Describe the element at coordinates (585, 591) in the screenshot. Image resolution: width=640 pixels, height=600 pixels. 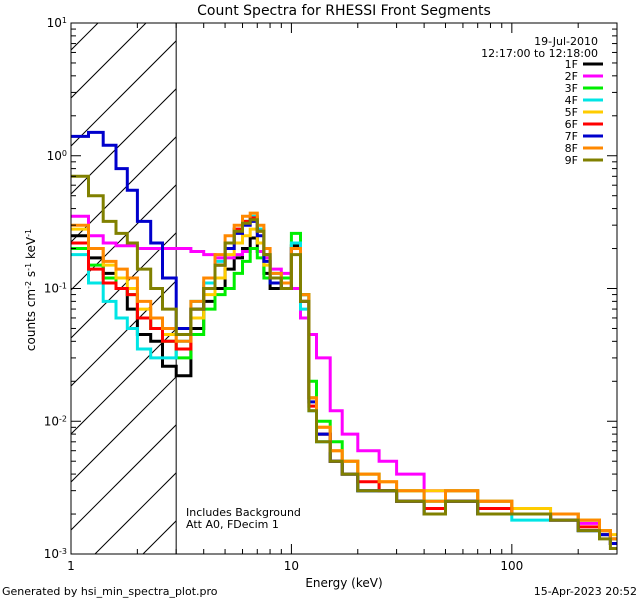
I see `footer-timestamp: 15-Apr-2023 20:52` at that location.